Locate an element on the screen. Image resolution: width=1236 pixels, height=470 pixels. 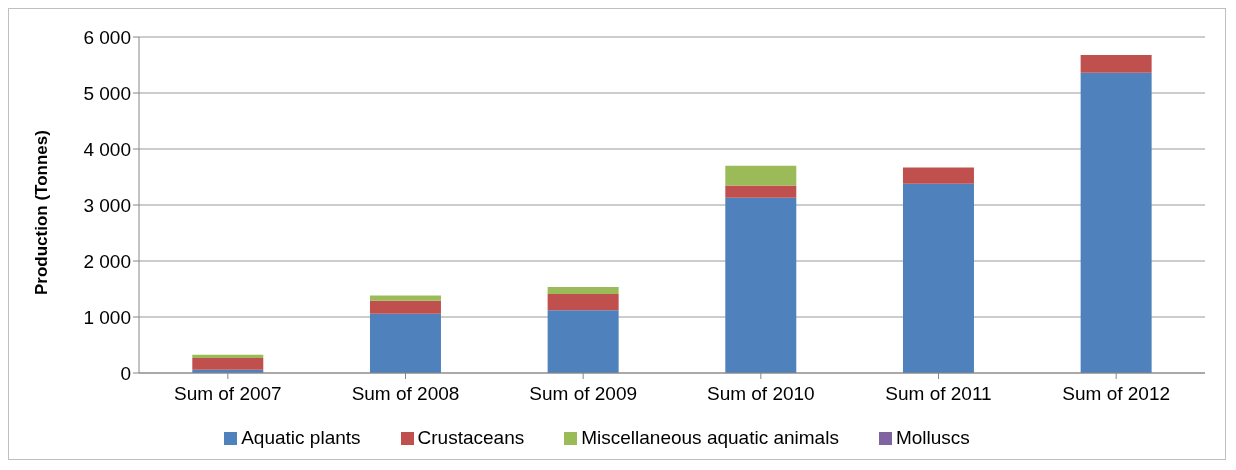
x-tick-label: Sum of 2009 is located at coordinates (583, 394).